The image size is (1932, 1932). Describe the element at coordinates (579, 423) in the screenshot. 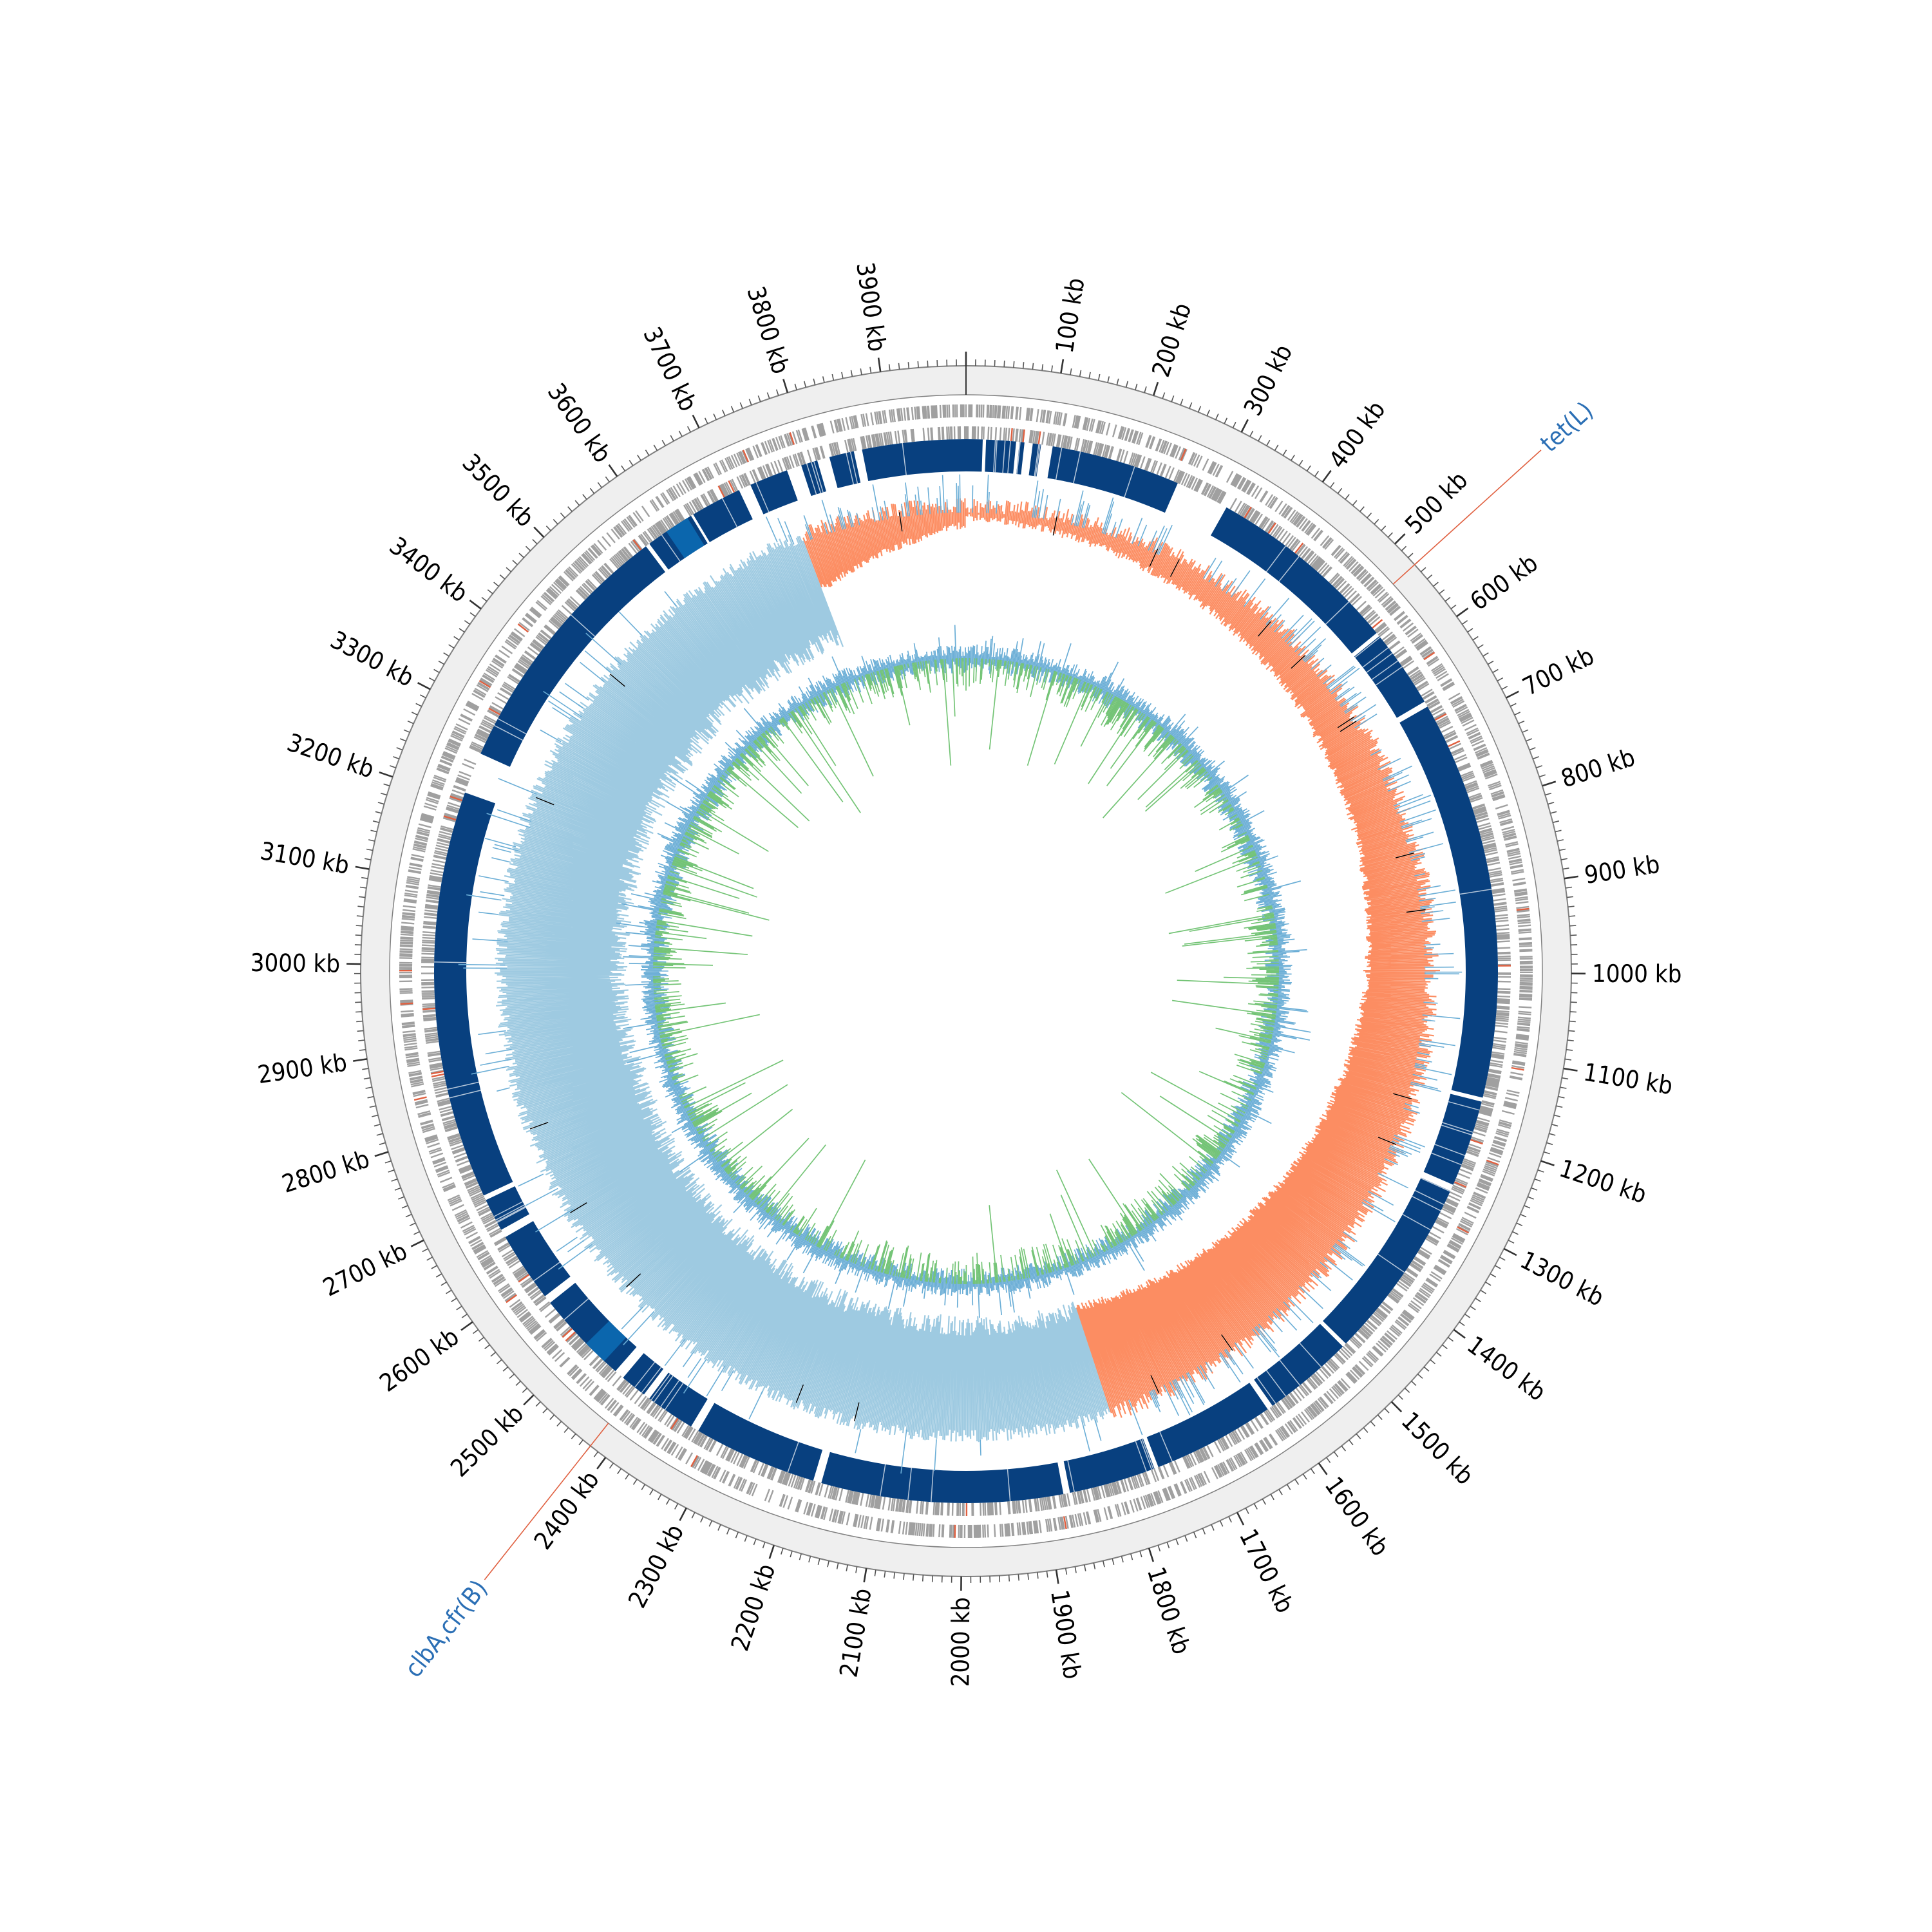

I see `tick-label: 3600 kb` at that location.